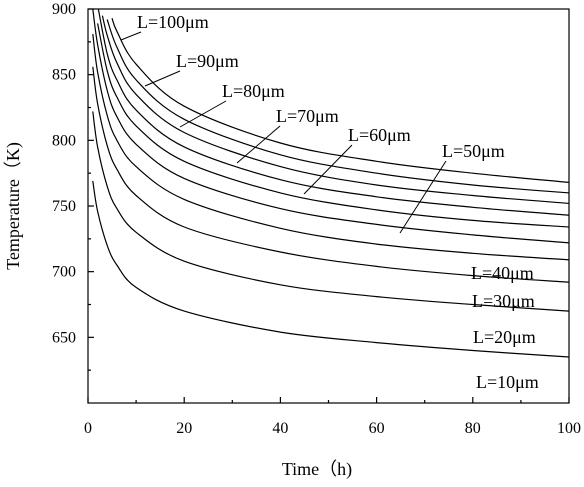 The width and height of the screenshot is (584, 487). I want to click on series-label: L=90μm, so click(207, 61).